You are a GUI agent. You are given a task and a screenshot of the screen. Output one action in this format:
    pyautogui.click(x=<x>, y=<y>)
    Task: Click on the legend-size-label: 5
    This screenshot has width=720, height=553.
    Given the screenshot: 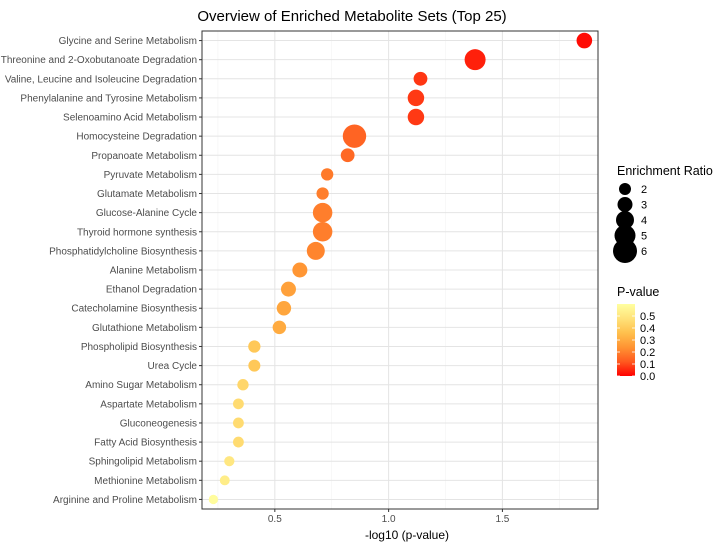 What is the action you would take?
    pyautogui.click(x=644, y=237)
    